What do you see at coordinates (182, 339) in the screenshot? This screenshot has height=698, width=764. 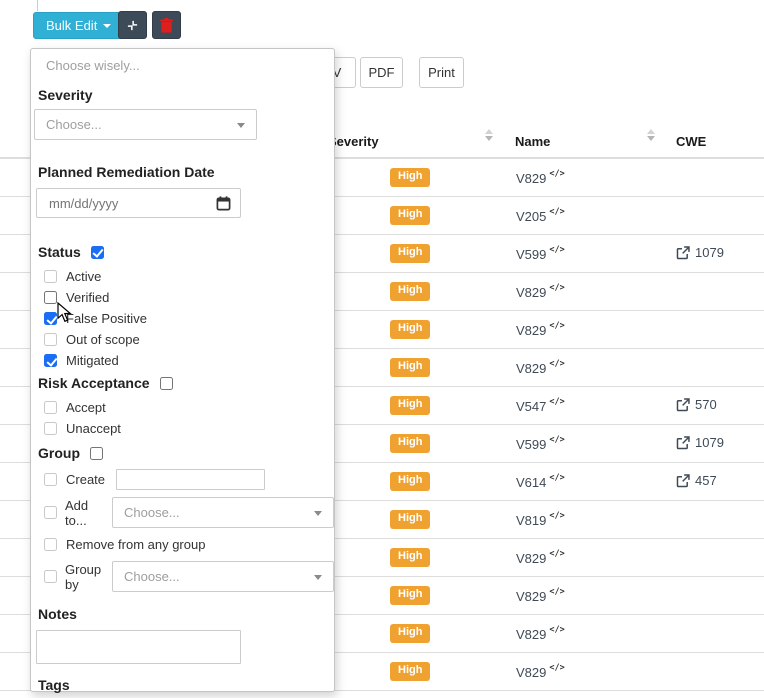 I see `status-option-out-of-scope: Out of scope` at bounding box center [182, 339].